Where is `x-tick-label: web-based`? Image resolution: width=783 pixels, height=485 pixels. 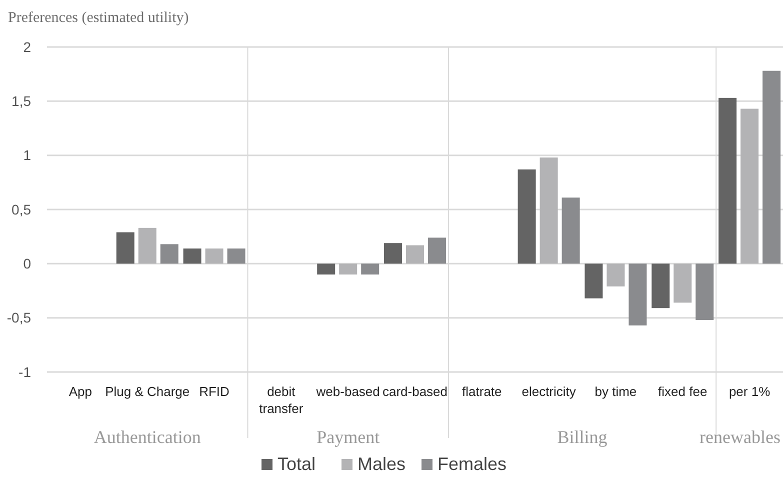 x-tick-label: web-based is located at coordinates (347, 391).